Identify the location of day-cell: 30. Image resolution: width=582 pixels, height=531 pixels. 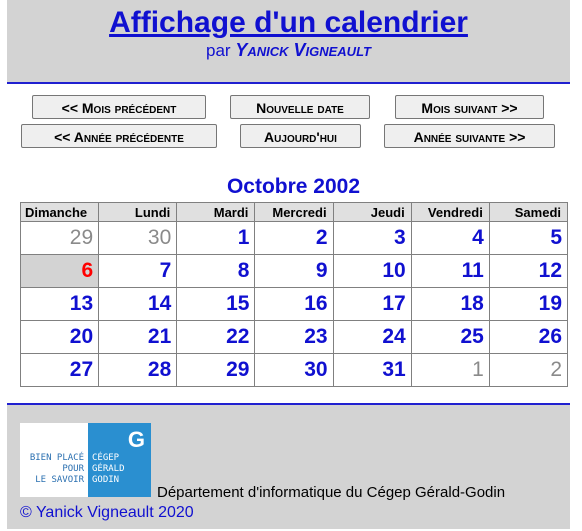
(294, 370).